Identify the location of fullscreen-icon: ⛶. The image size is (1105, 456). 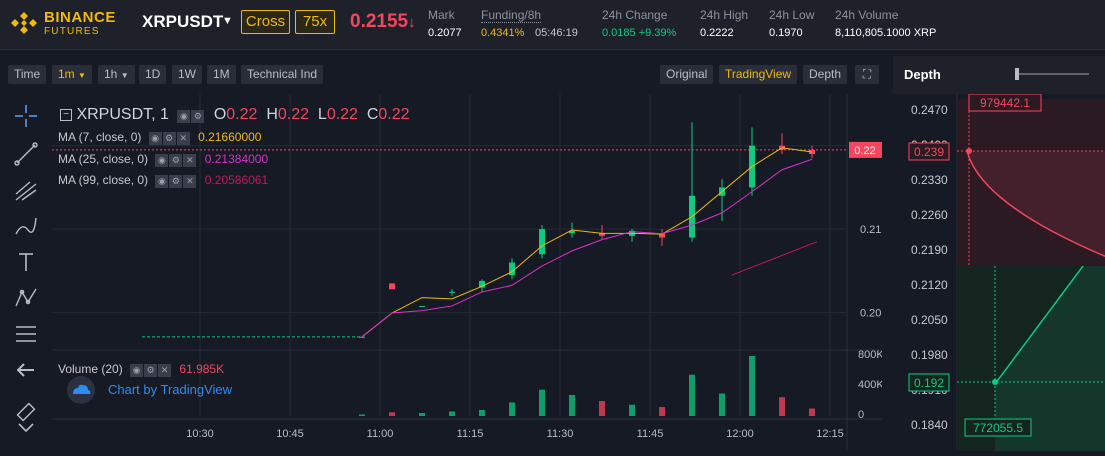
(867, 74).